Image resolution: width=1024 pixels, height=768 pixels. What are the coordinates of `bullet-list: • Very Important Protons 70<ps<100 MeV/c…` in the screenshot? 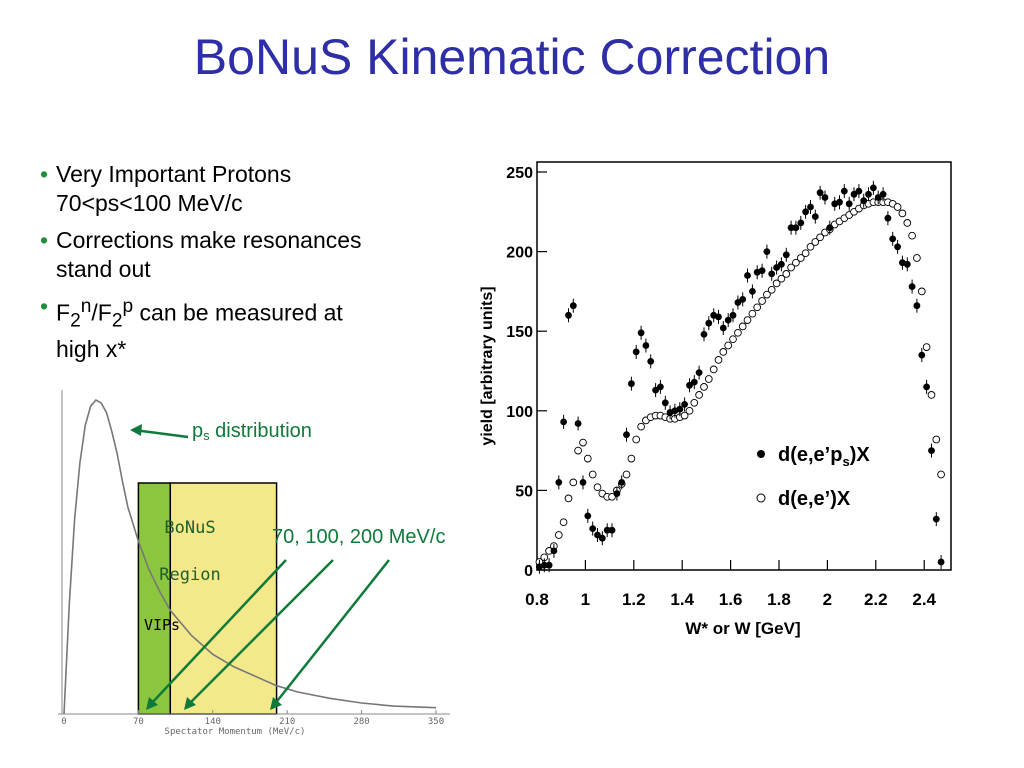 It's located at (250, 266).